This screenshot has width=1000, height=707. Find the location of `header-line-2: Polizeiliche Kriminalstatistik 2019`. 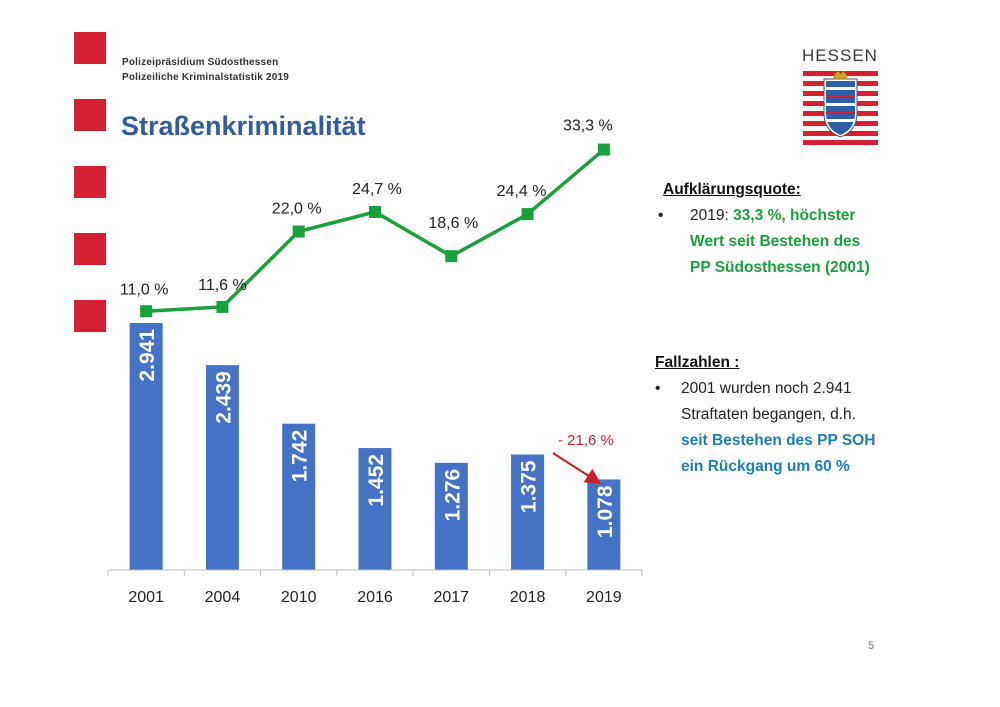

header-line-2: Polizeiliche Kriminalstatistik 2019 is located at coordinates (206, 77).